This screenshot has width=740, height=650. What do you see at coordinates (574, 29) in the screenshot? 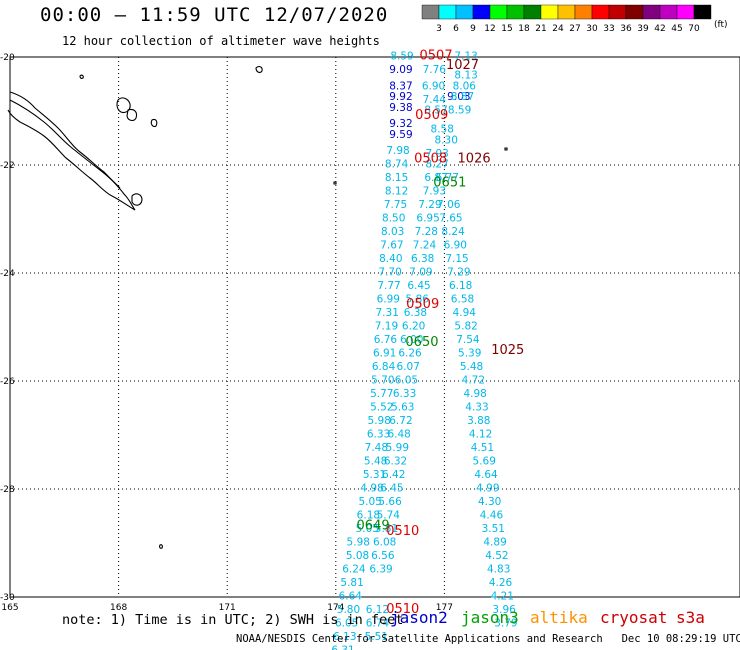
I see `color-scale-label: 27` at bounding box center [574, 29].